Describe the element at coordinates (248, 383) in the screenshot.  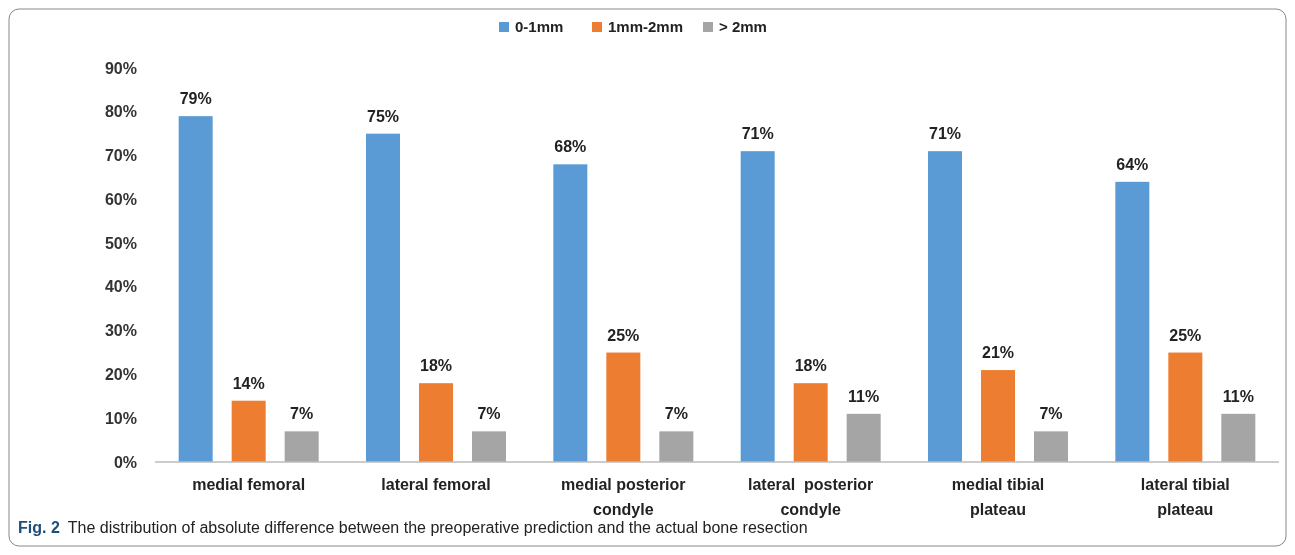
I see `data-label: 14%` at that location.